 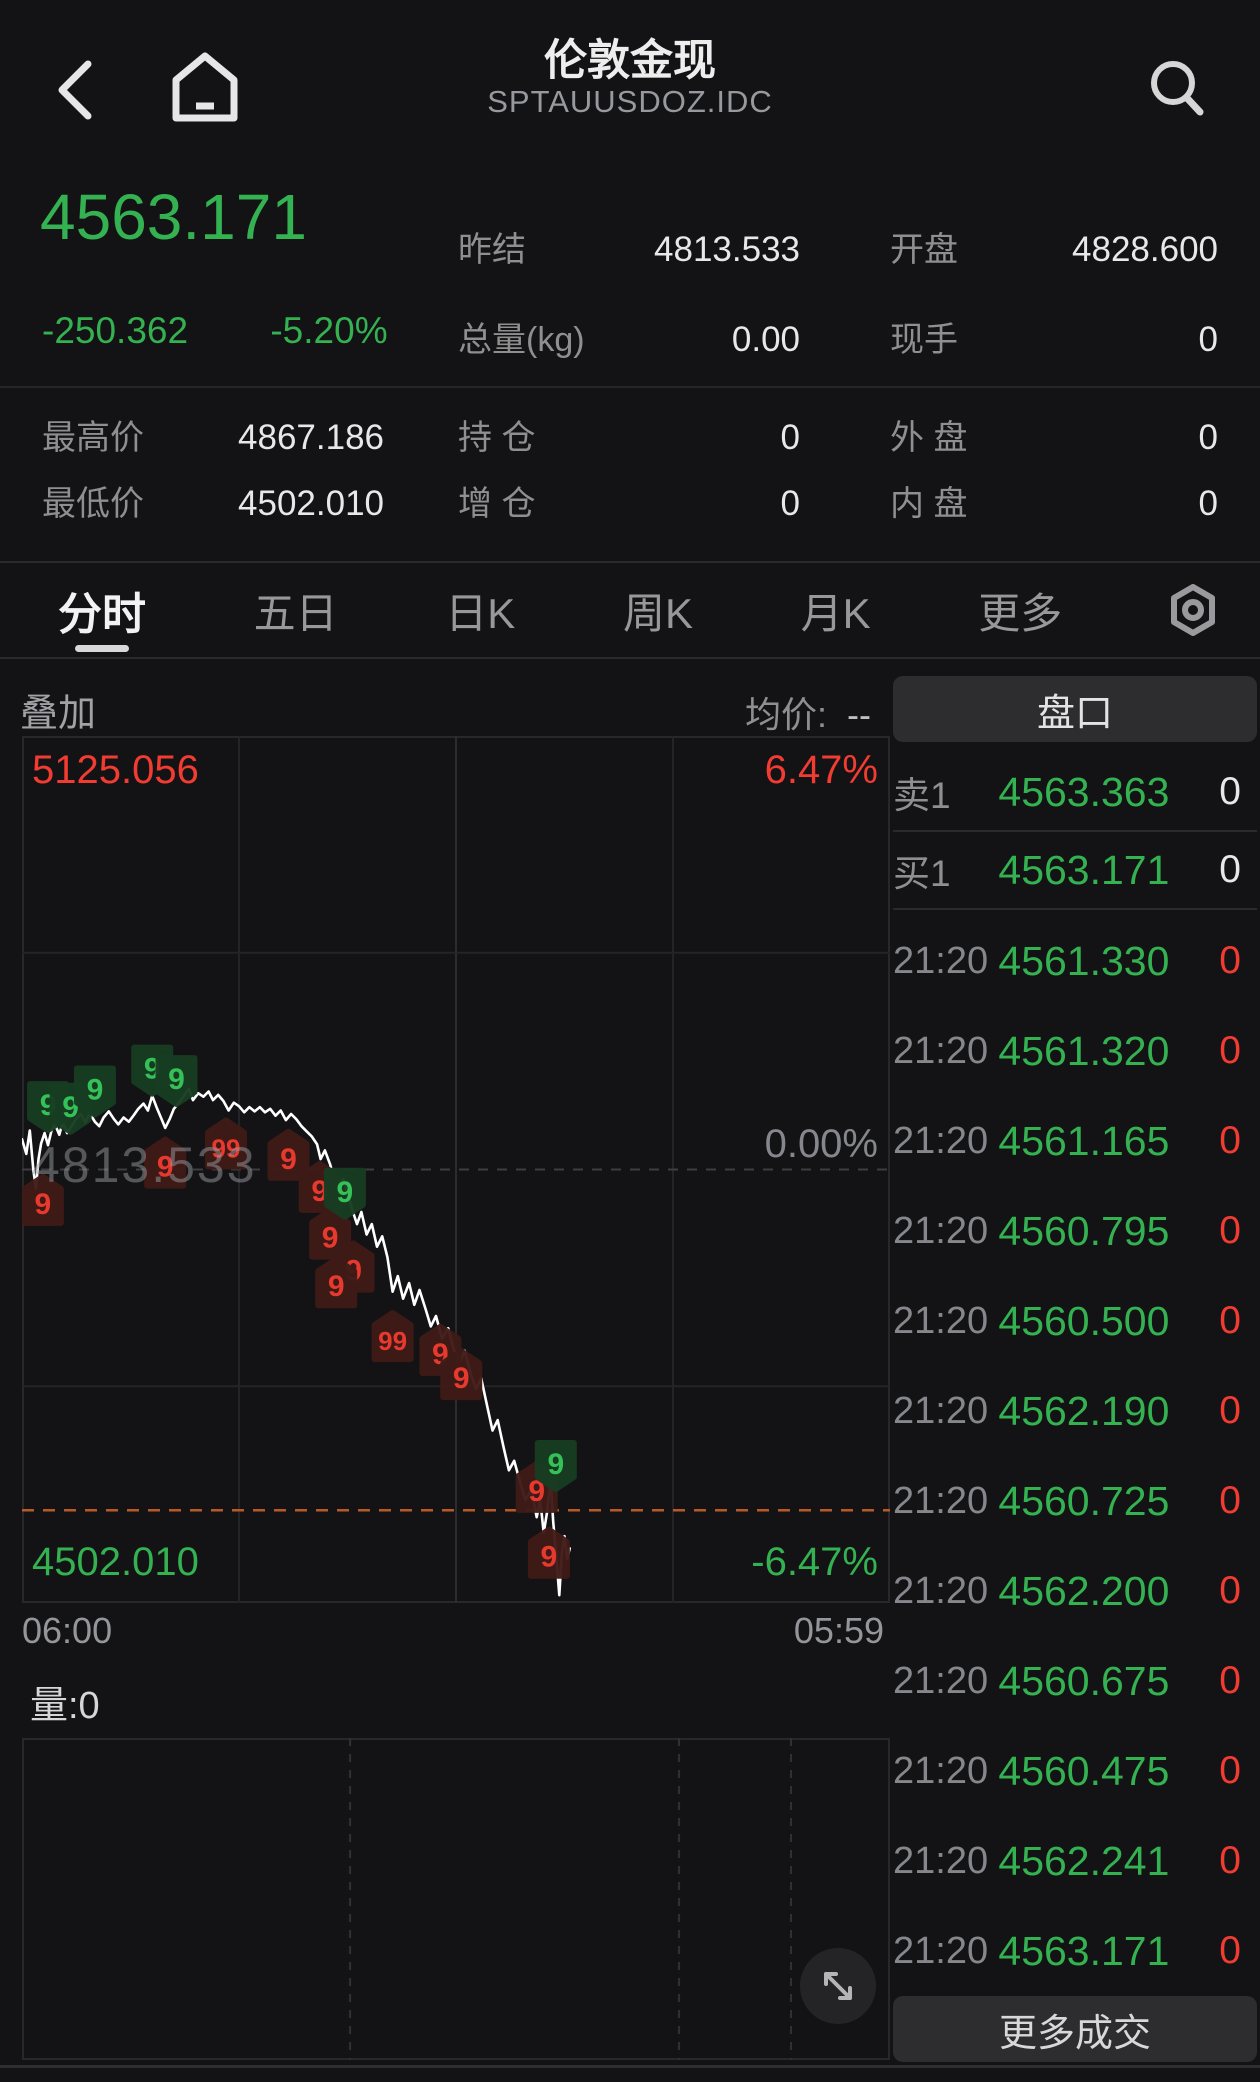 I want to click on stat-prev-settle: 昨结 4813.533, so click(x=629, y=249).